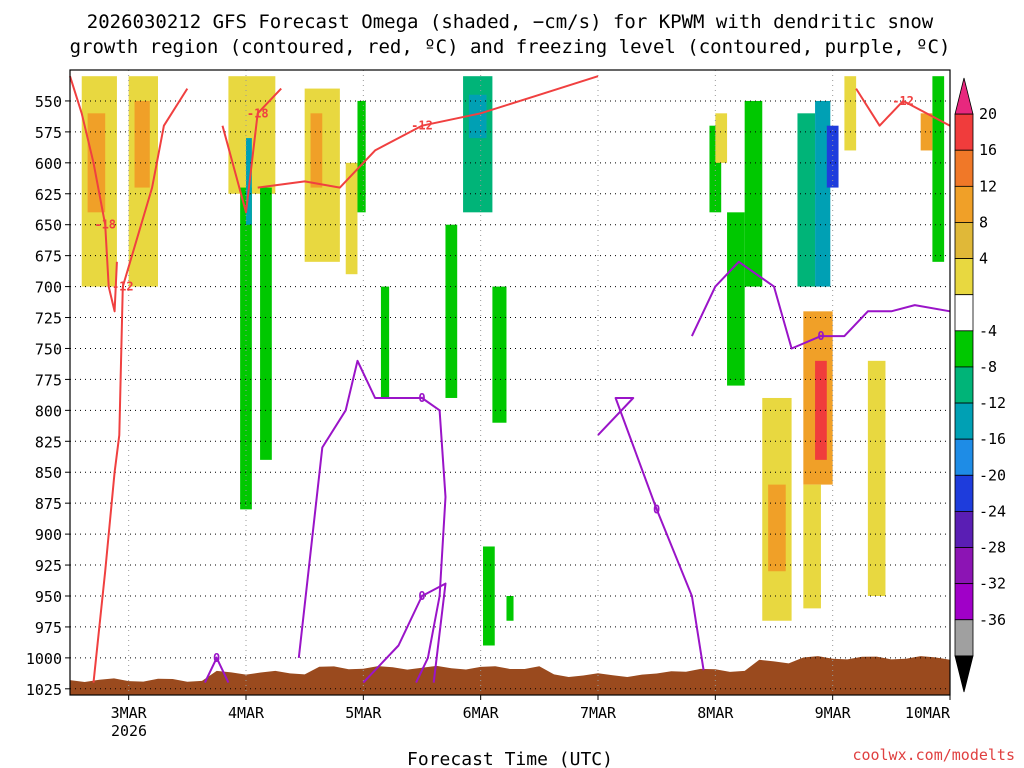  Describe the element at coordinates (48, 535) in the screenshot. I see `y-tick-label: 900` at that location.